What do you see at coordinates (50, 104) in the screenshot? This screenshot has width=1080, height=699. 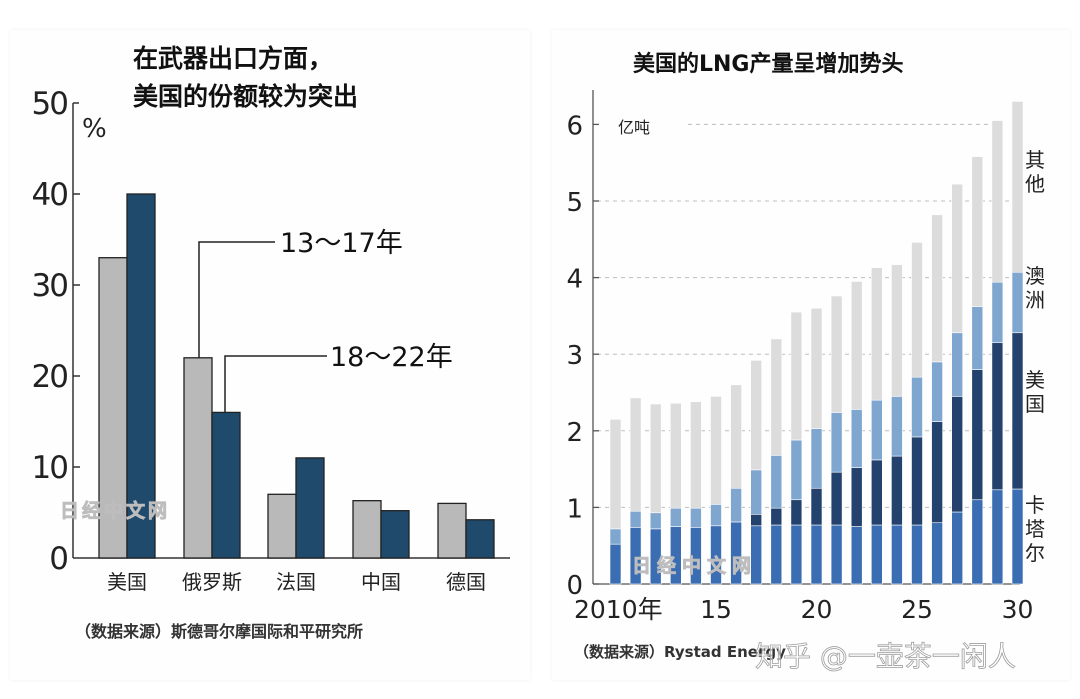 I see `left-y-tick-label: 50` at bounding box center [50, 104].